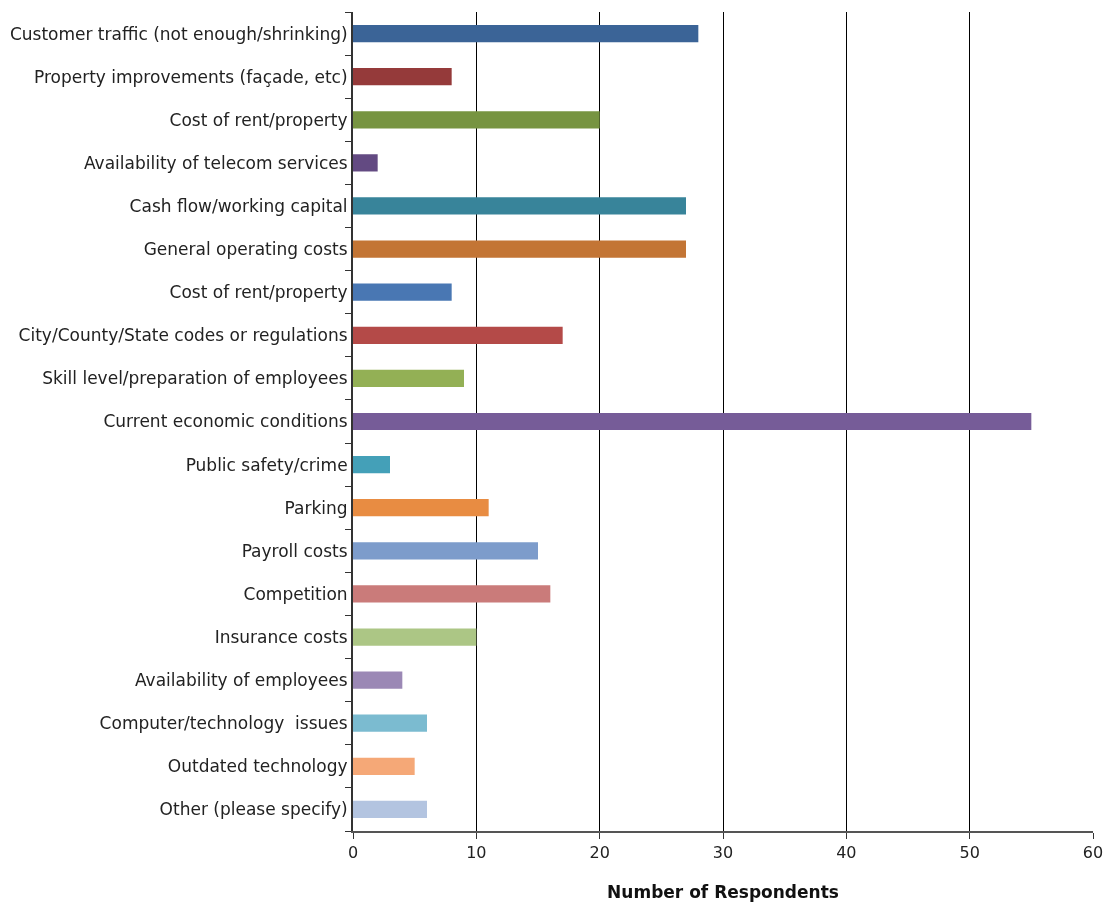  What do you see at coordinates (225, 421) in the screenshot?
I see `y-tick-label: Current economic conditions` at bounding box center [225, 421].